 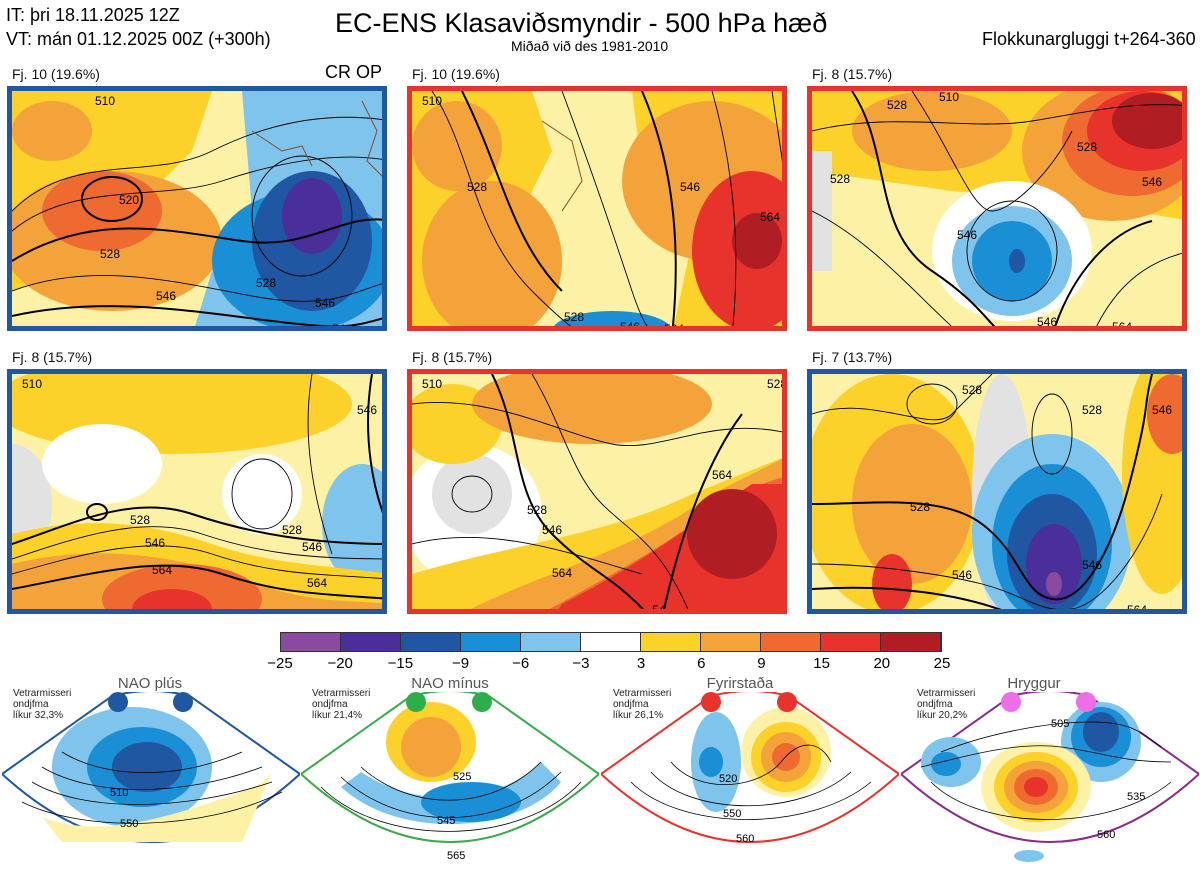 What do you see at coordinates (452, 357) in the screenshot?
I see `panel-5-label: Fj. 8 (15.7%)` at bounding box center [452, 357].